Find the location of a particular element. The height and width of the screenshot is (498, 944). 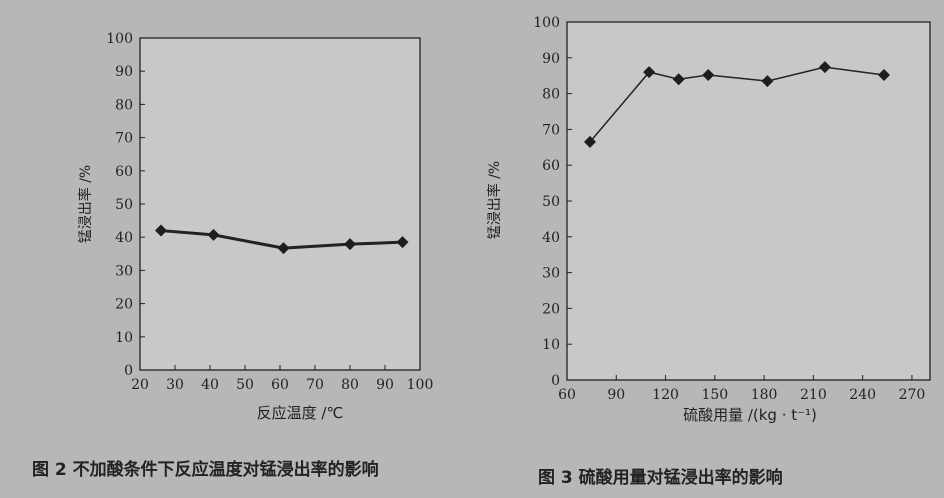

x-axis-label: 硫酸用量 /(kg · t⁻¹) is located at coordinates (750, 415).